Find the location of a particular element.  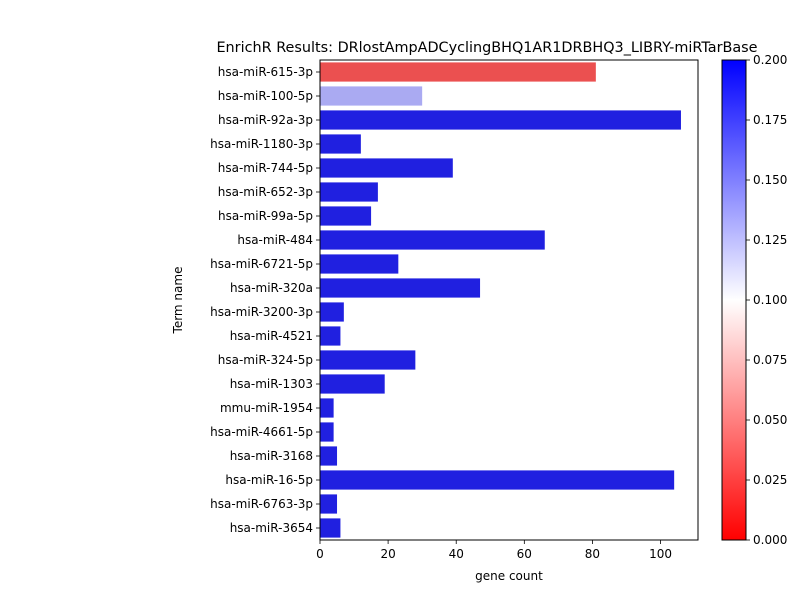

x-tick-label: 40 is located at coordinates (456, 554).